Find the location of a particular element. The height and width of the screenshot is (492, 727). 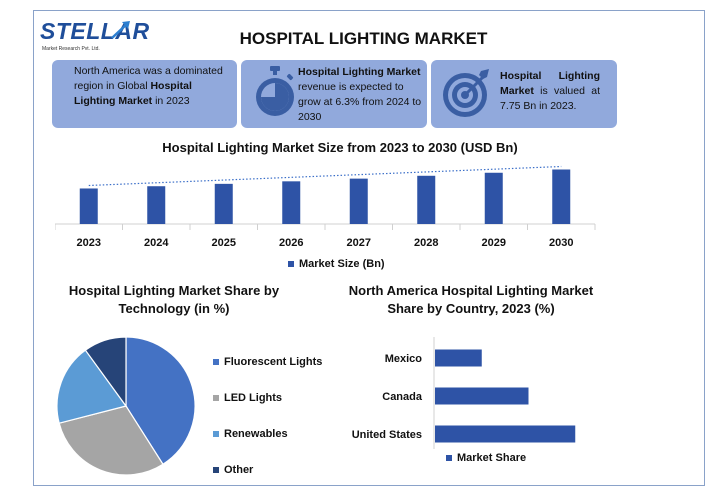

bar-chart-legend: Market Size (Bn) is located at coordinates (336, 264).